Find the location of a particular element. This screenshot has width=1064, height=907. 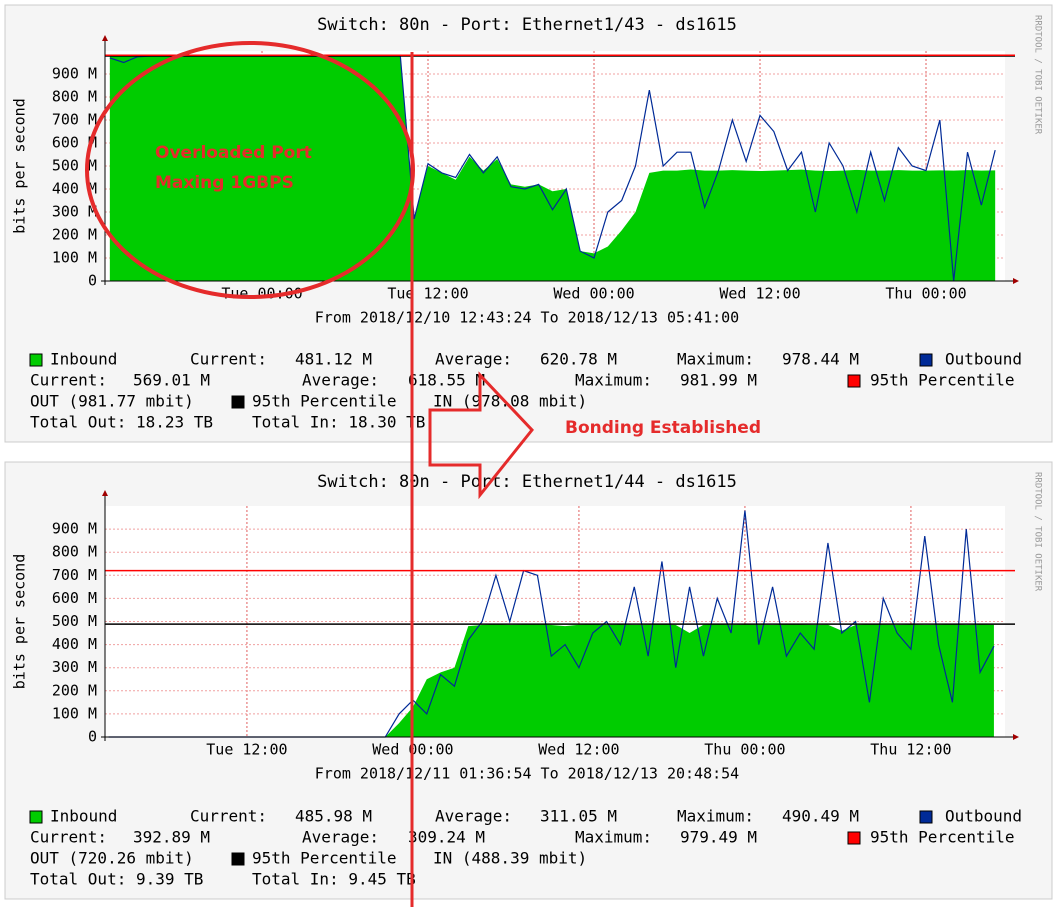

legend-text: 485.98 M is located at coordinates (333, 816).